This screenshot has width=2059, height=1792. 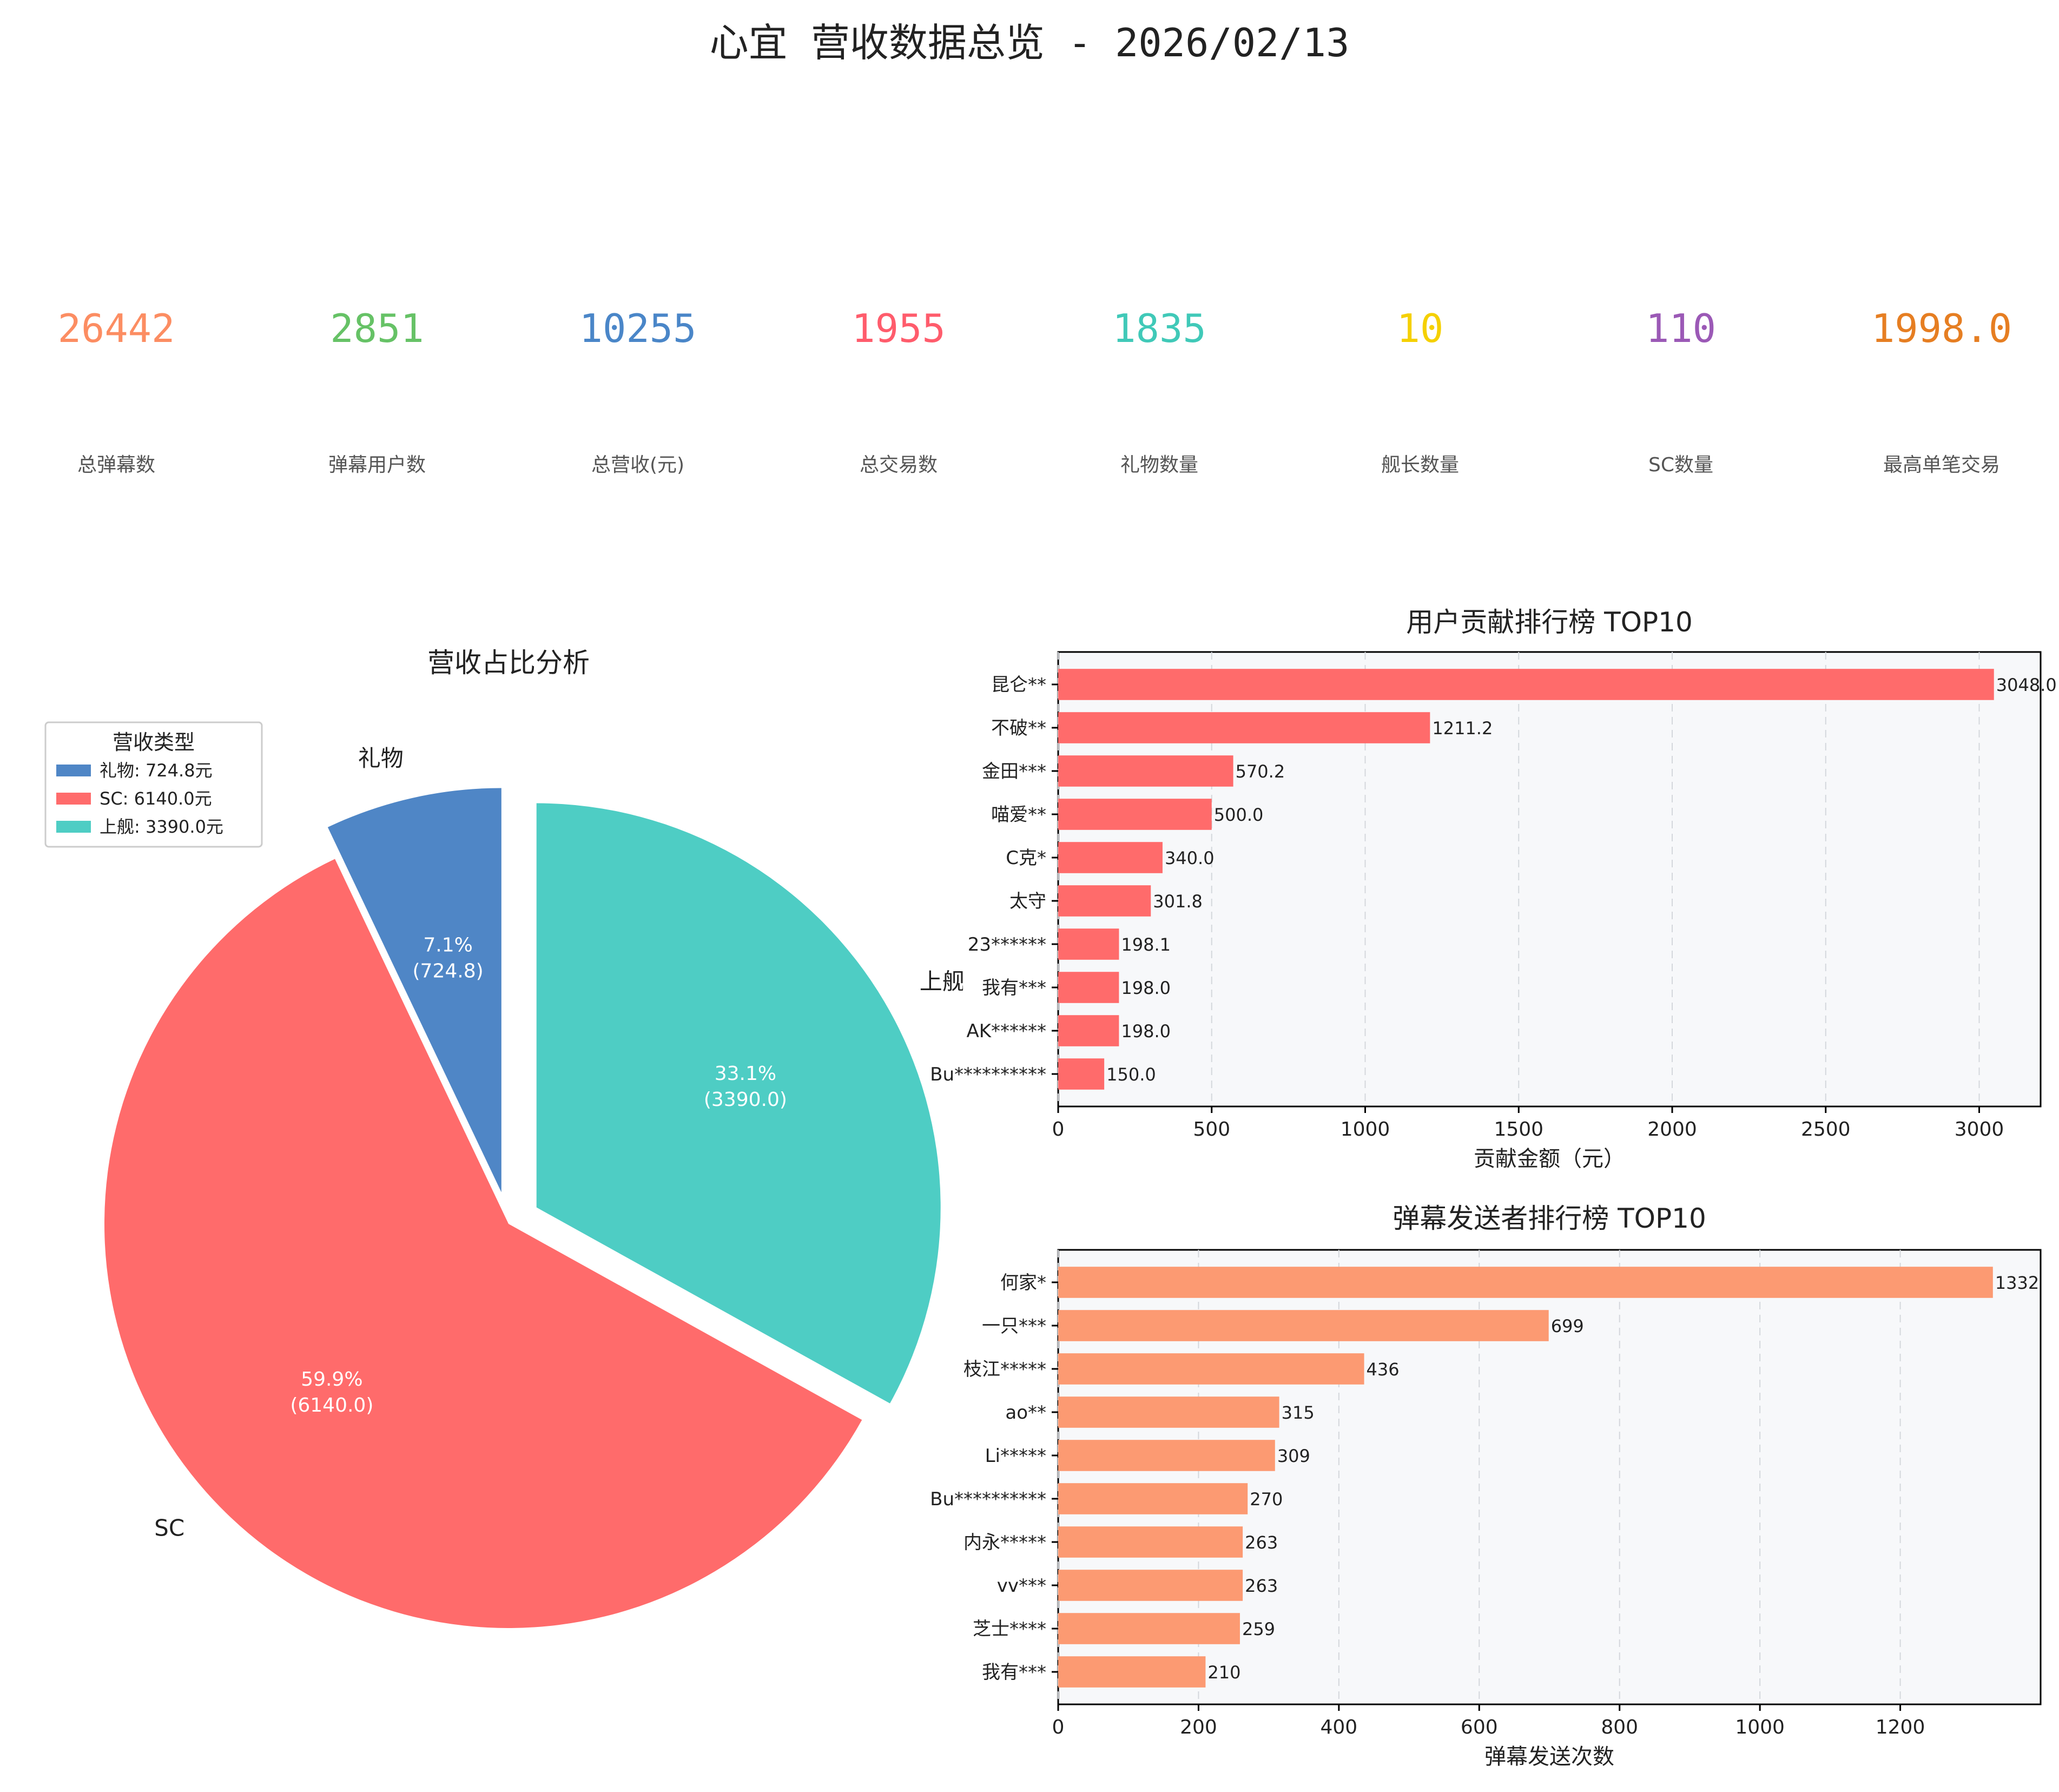 What do you see at coordinates (1550, 622) in the screenshot?
I see `contribution-chart-title: 用户贡献排行榜 TOP10` at bounding box center [1550, 622].